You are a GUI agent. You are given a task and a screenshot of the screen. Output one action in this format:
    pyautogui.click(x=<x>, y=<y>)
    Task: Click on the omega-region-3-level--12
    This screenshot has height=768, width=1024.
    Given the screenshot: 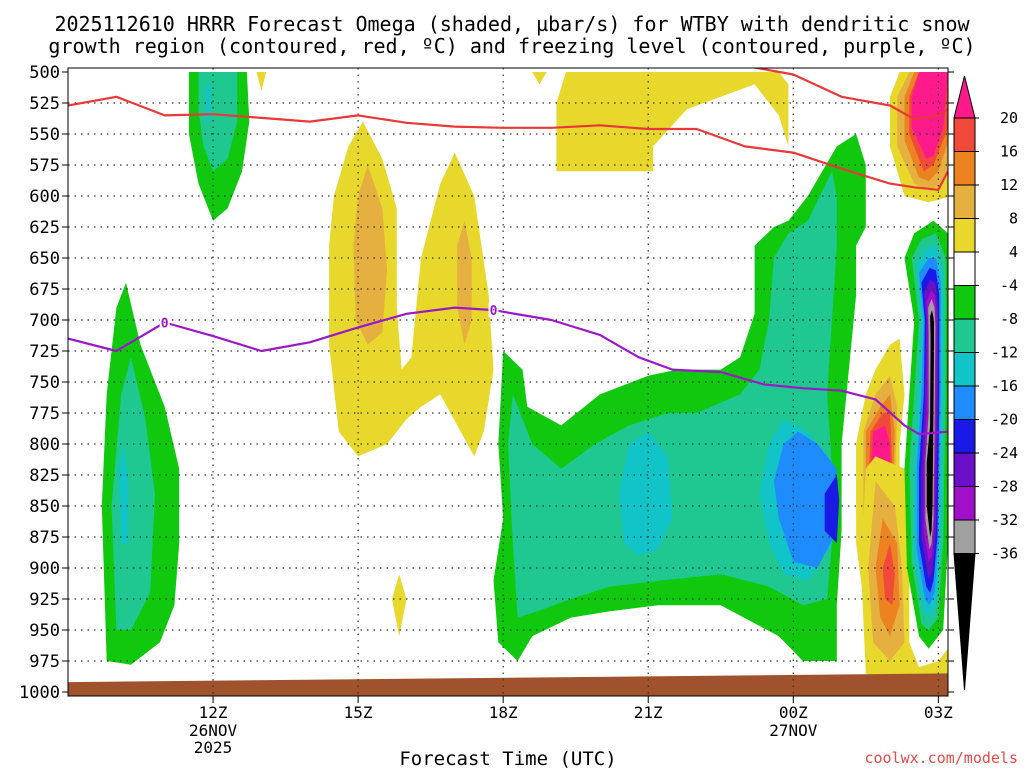 What is the action you would take?
    pyautogui.click(x=123, y=494)
    